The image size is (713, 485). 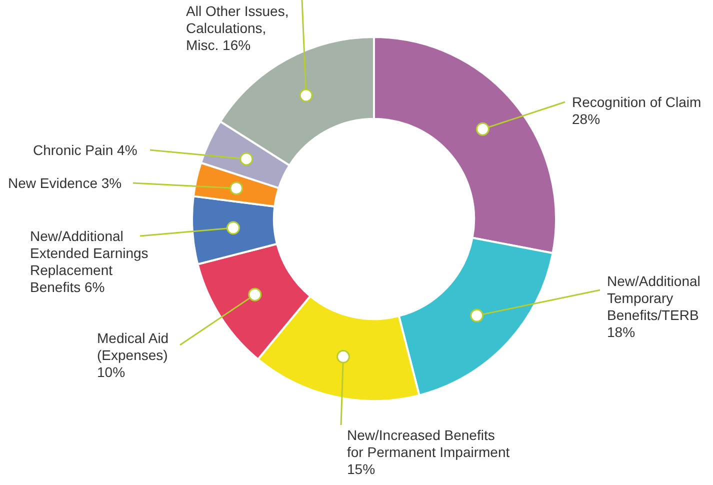 I want to click on slice-label: Recognition of Claim, so click(x=637, y=102).